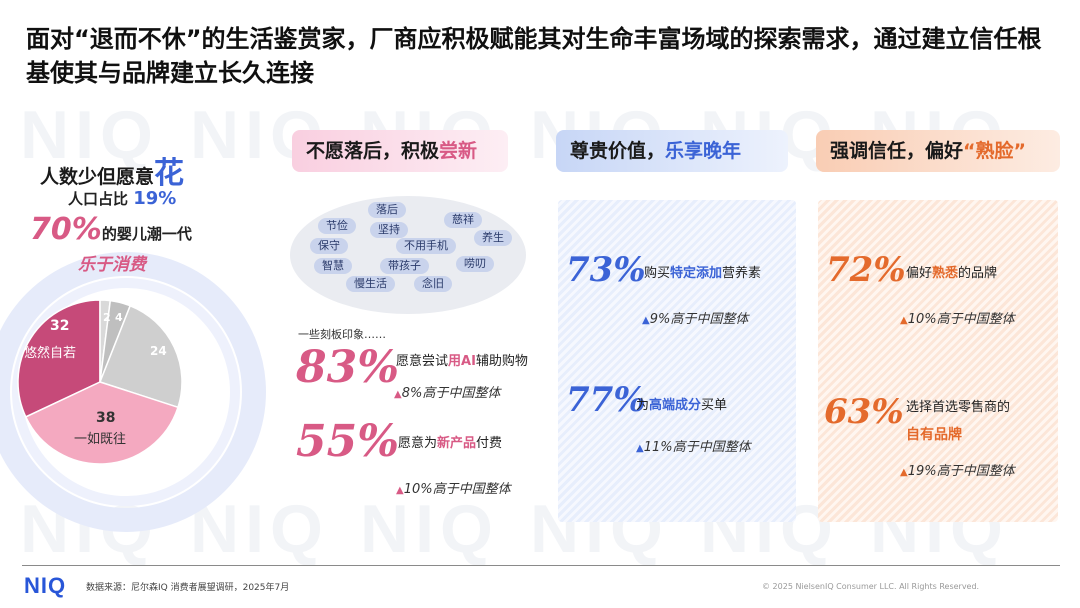 This screenshot has width=1080, height=608. What do you see at coordinates (618, 151) in the screenshot?
I see `header-text: 尊贵价值，` at bounding box center [618, 151].